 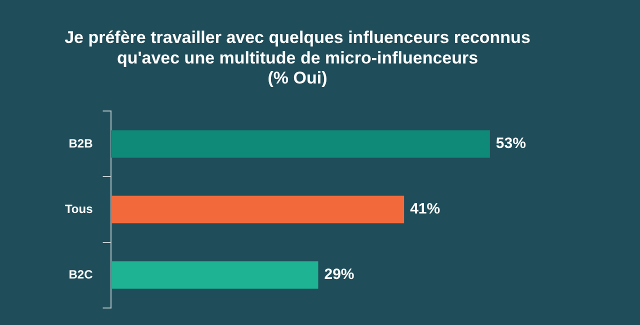 What do you see at coordinates (79, 209) in the screenshot?
I see `y-tick-label: Tous` at bounding box center [79, 209].